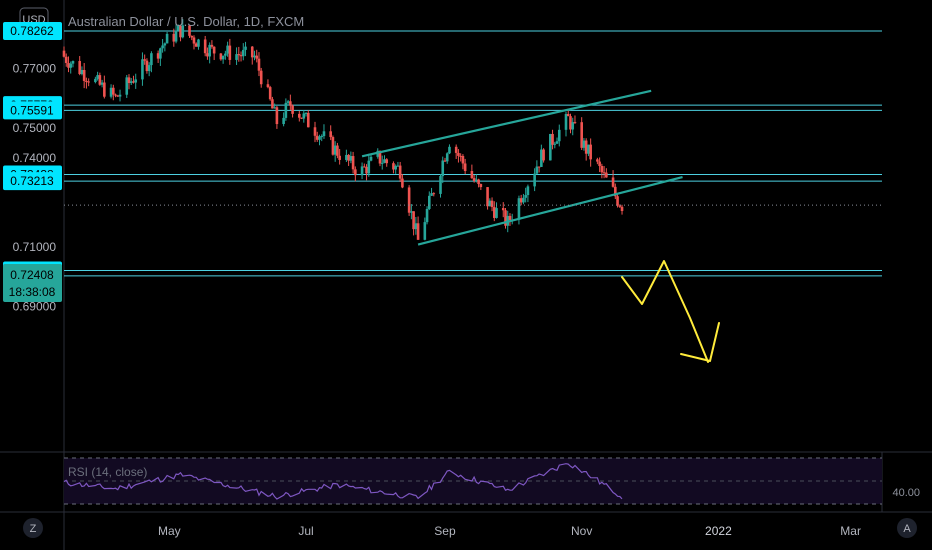  Describe the element at coordinates (670, 311) in the screenshot. I see `projection-drawing` at that location.